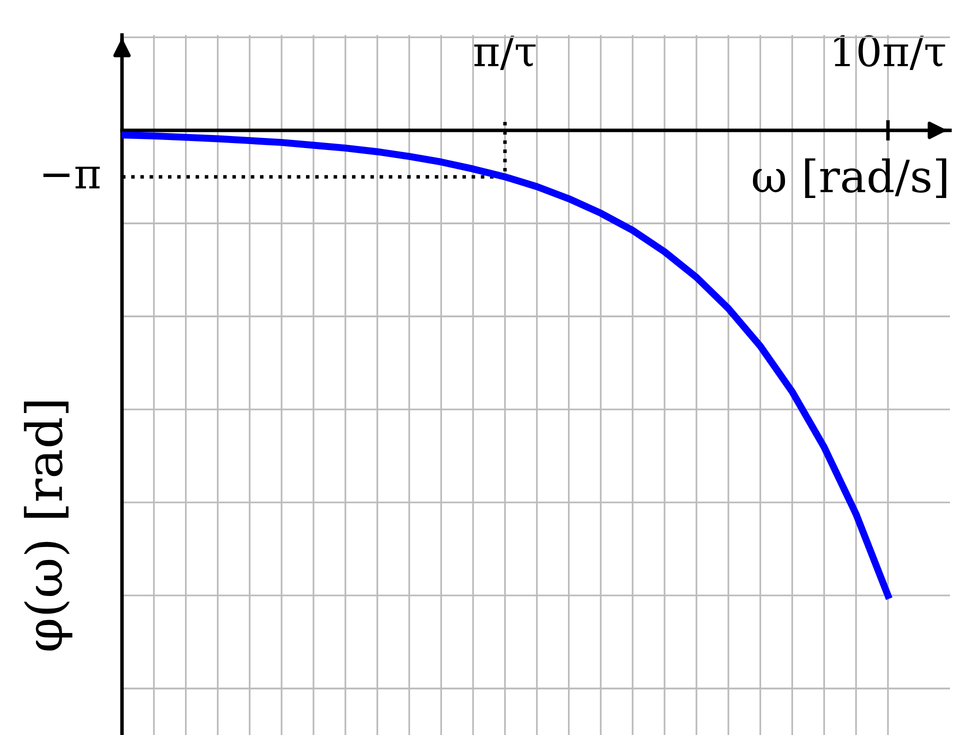 This screenshot has height=735, width=980. I want to click on y-axis-title: φ(ω) [rad], so click(48, 526).